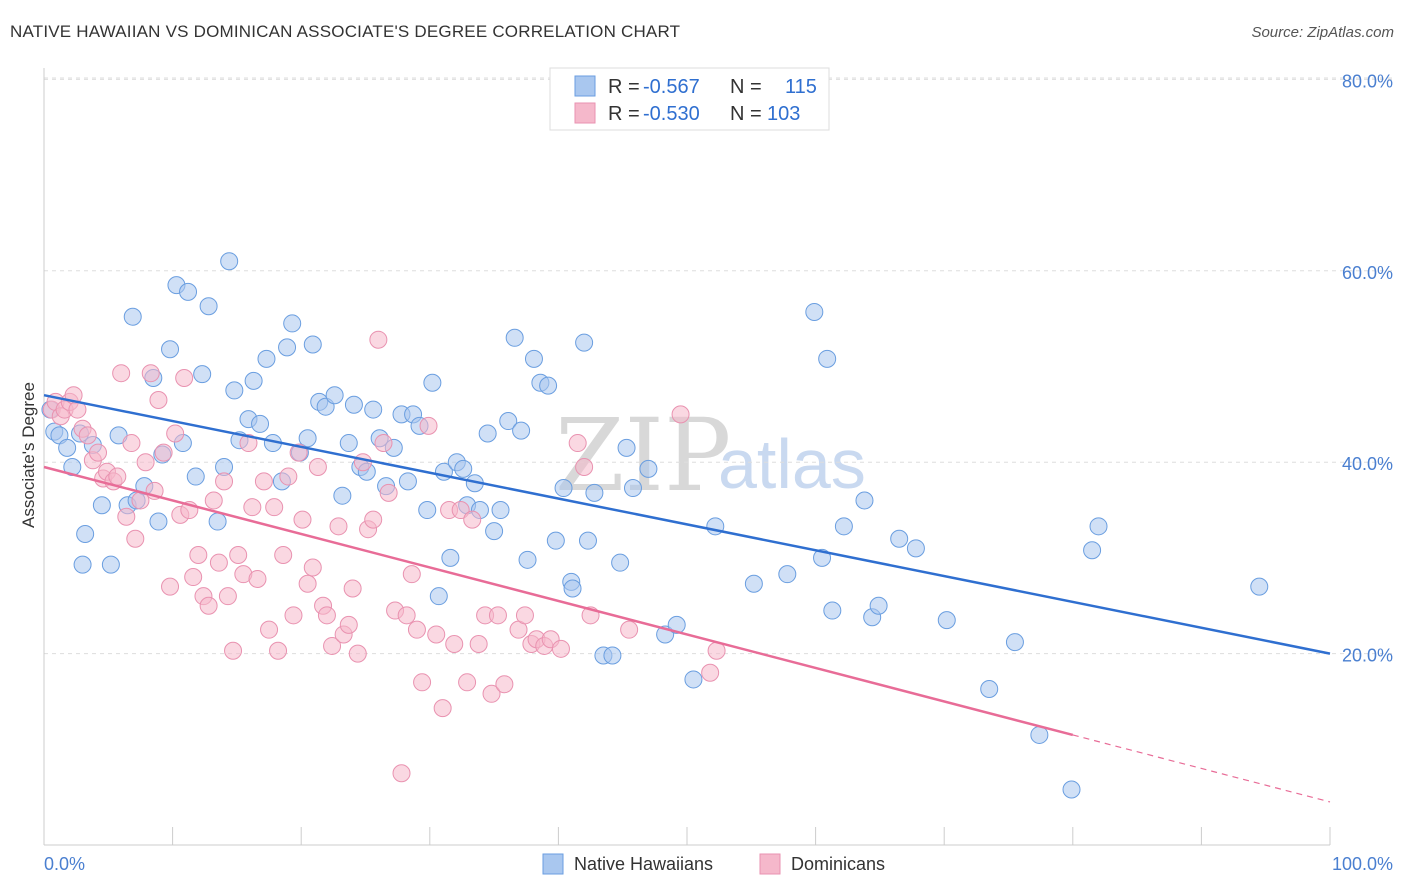  What do you see at coordinates (1322, 32) in the screenshot?
I see `source-credit: Source: ZipAtlas.com` at bounding box center [1322, 32].